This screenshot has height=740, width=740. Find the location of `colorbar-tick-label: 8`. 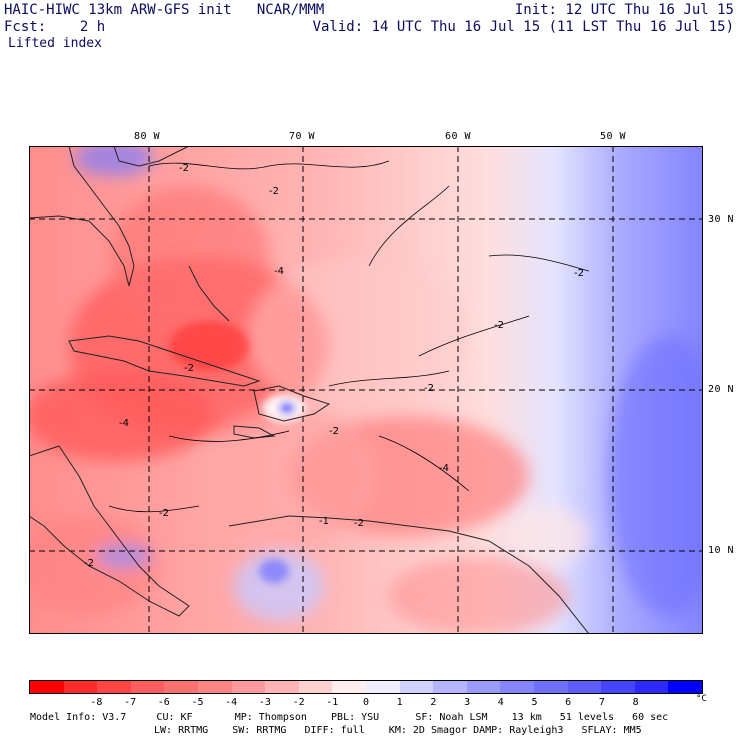

colorbar-tick-label: 8 is located at coordinates (635, 702).